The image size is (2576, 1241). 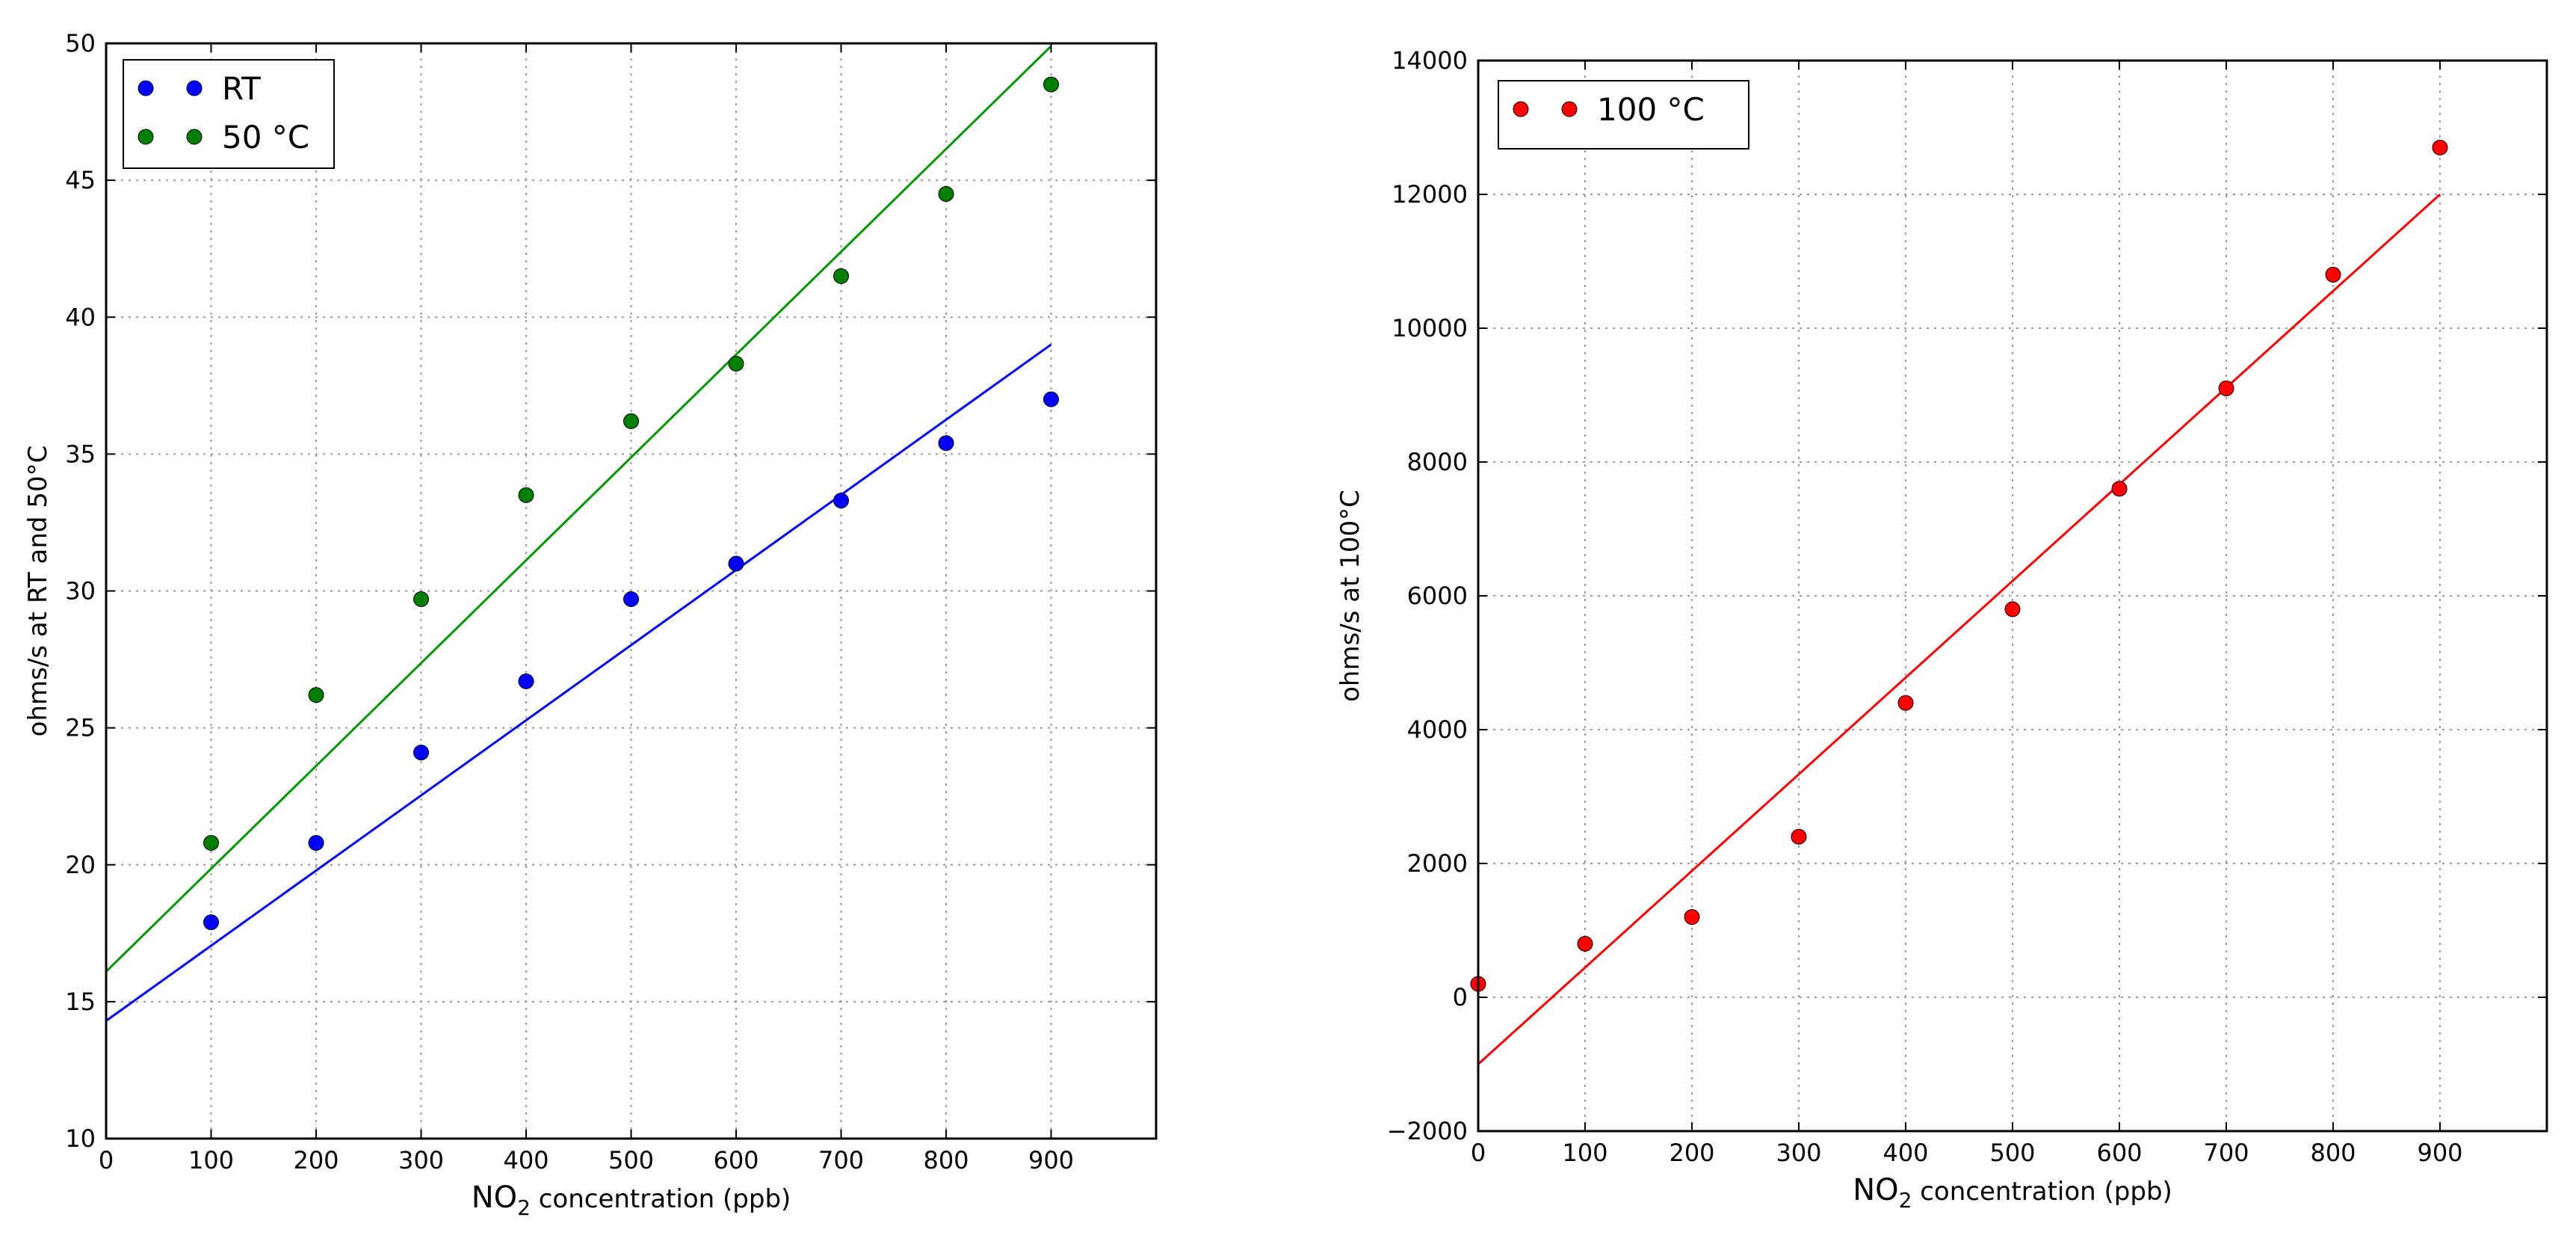 What do you see at coordinates (80, 1138) in the screenshot?
I see `y-tick-label: 10` at bounding box center [80, 1138].